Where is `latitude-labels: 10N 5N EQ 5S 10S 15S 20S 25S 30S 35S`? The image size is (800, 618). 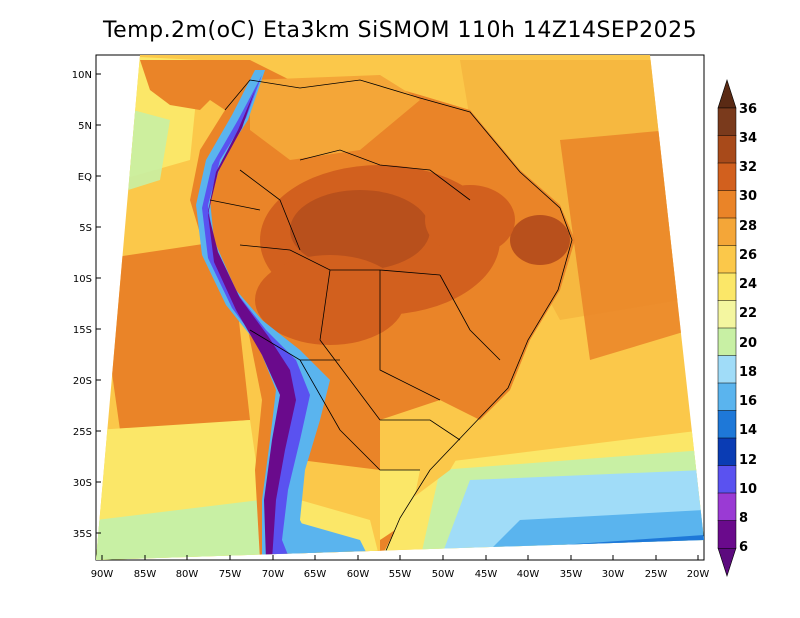 latitude-labels: 10N 5N EQ 5S 10S 15S 20S 25S 30S 35S is located at coordinates (82, 305).